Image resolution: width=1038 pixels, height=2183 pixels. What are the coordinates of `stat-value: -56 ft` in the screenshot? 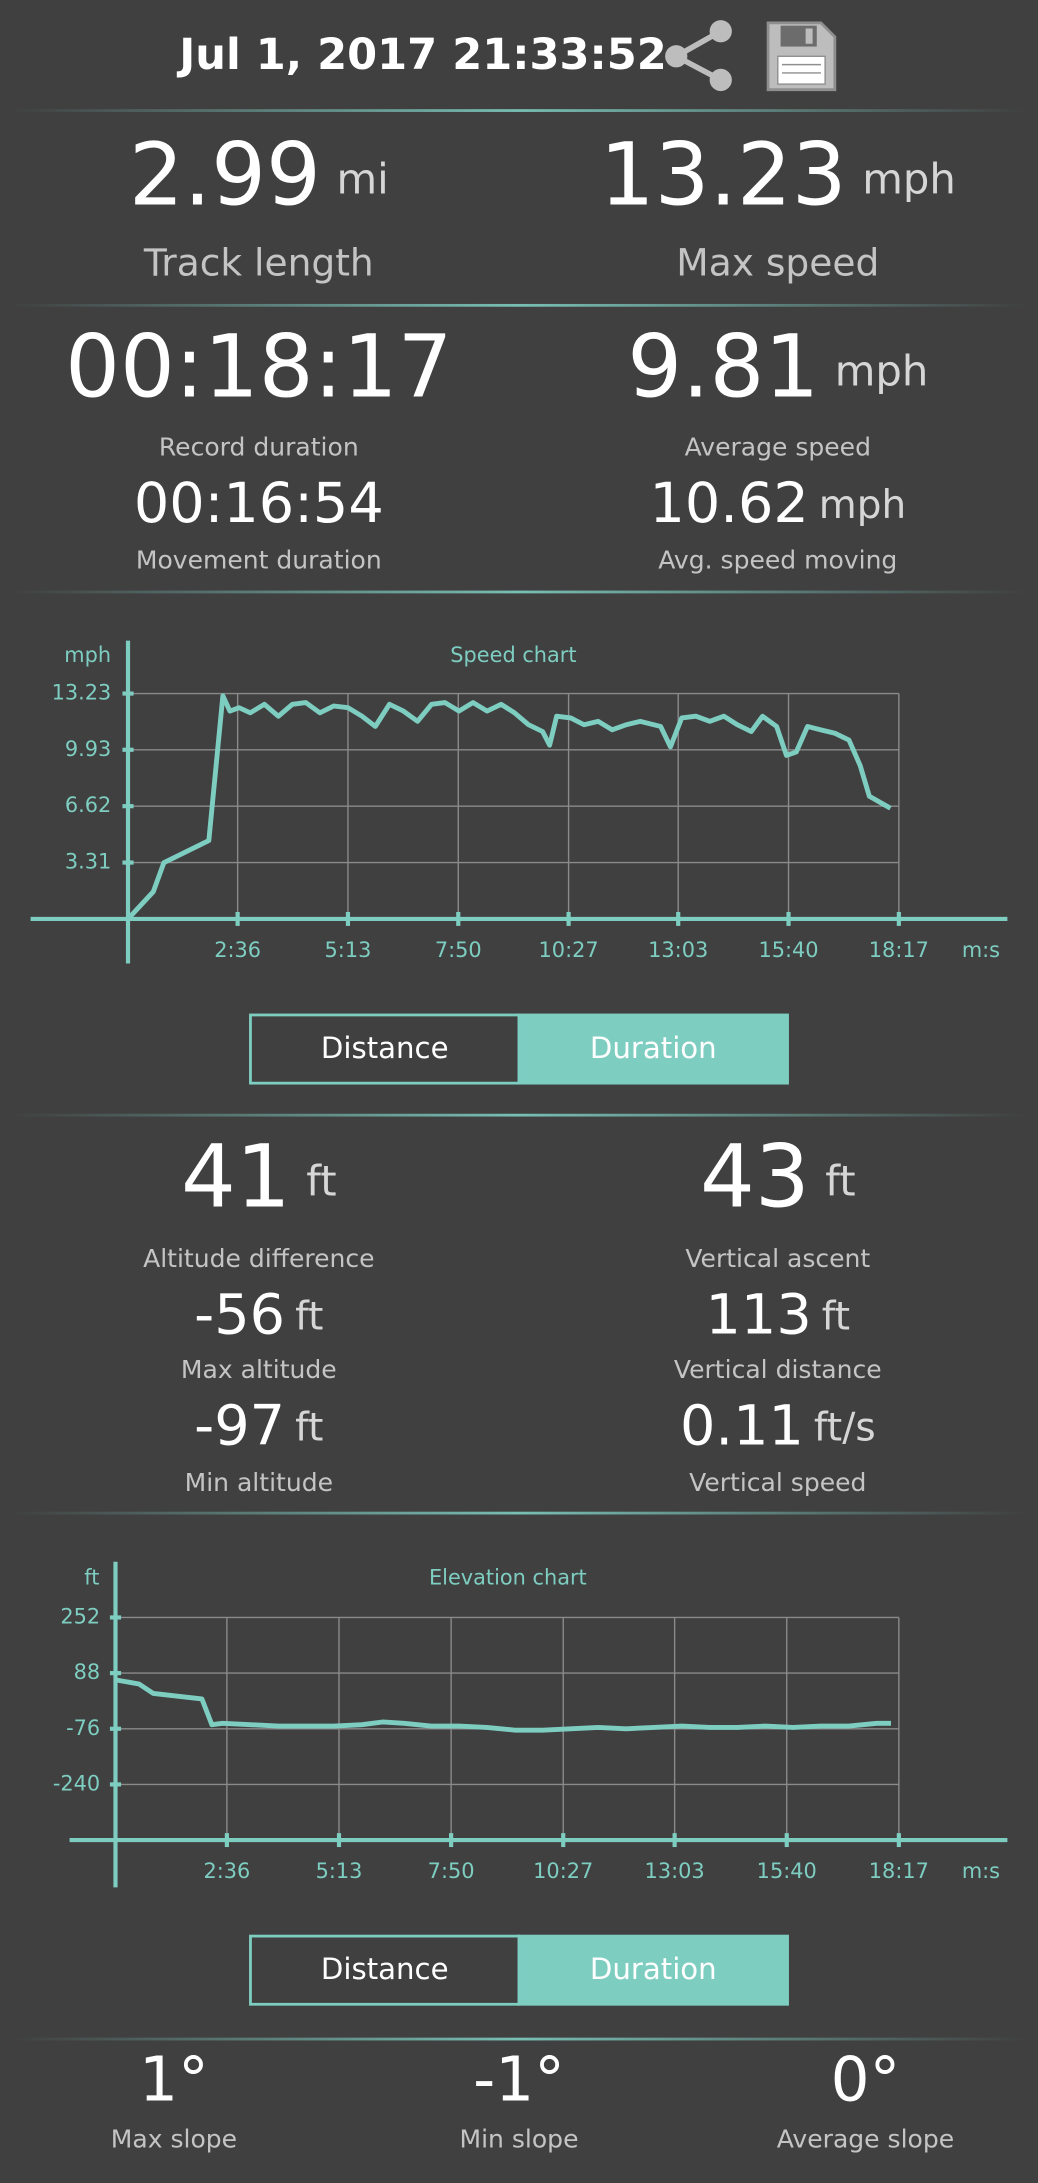 It's located at (258, 1314).